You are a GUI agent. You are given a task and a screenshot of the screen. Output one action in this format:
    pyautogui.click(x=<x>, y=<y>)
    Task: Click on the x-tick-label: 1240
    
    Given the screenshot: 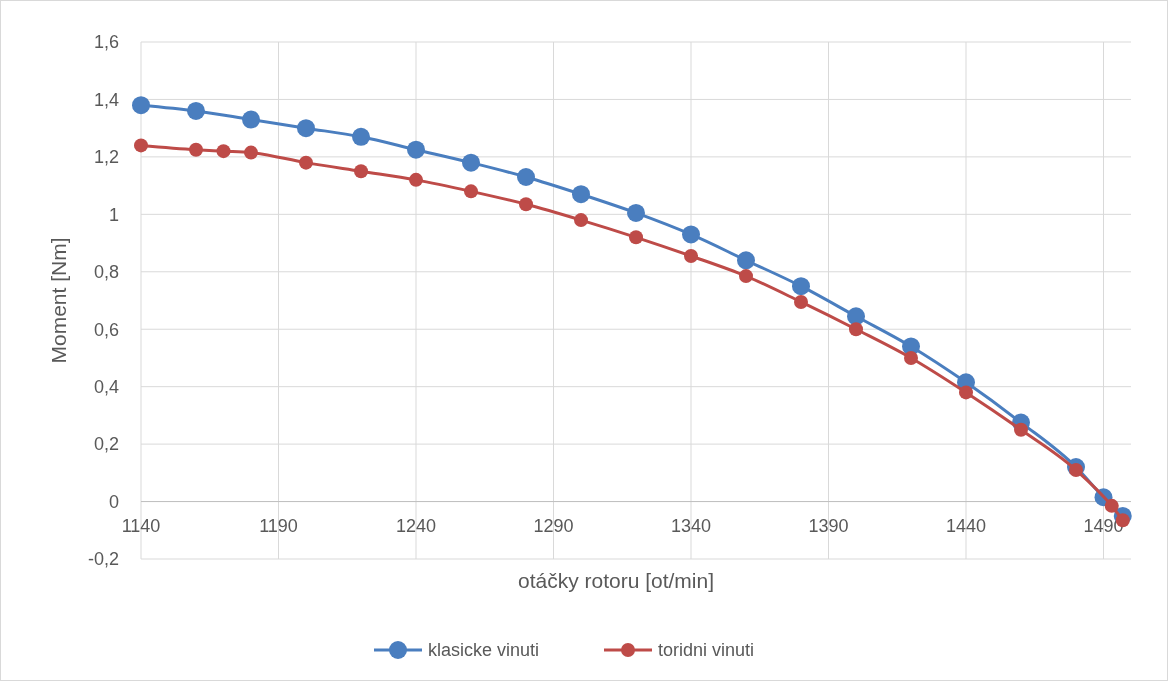 What is the action you would take?
    pyautogui.click(x=416, y=525)
    